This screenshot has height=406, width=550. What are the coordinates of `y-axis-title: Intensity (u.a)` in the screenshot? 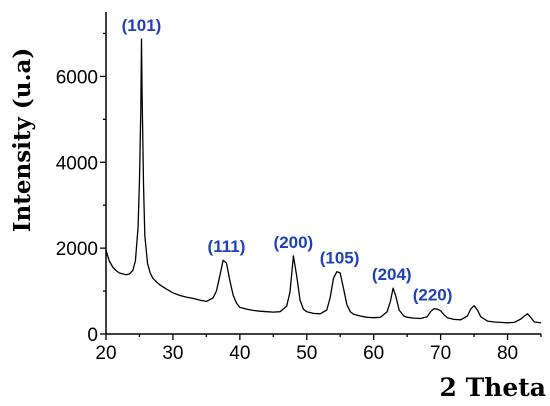 It's located at (22, 140).